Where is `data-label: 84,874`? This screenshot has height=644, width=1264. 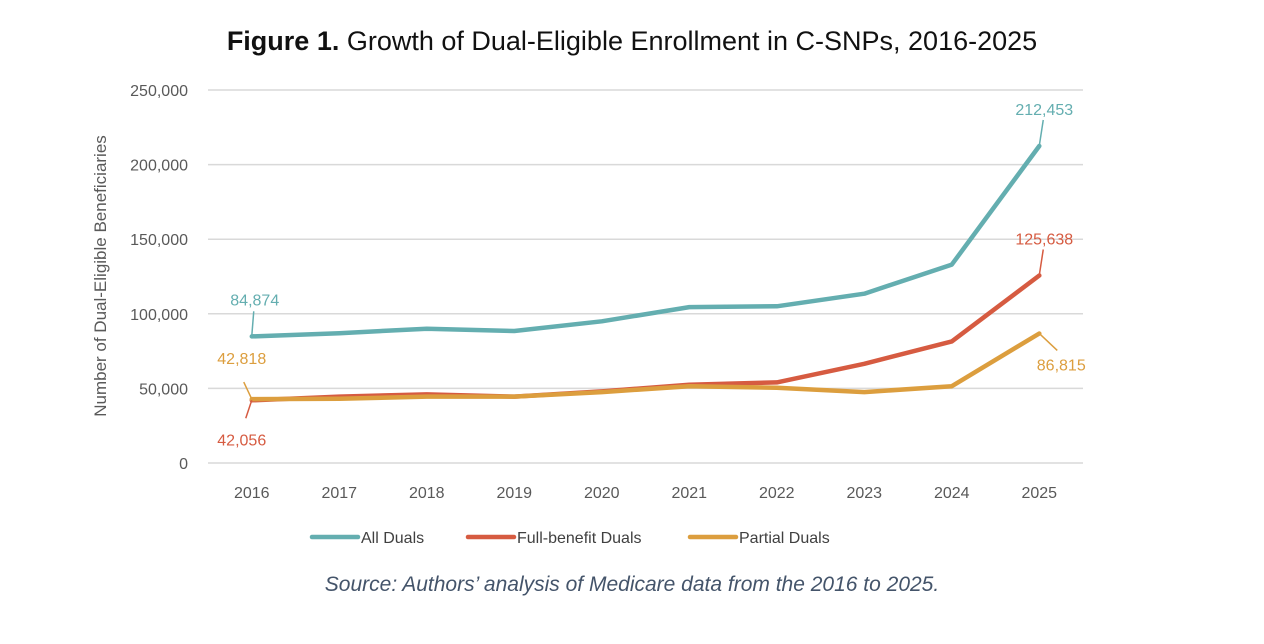
data-label: 84,874 is located at coordinates (254, 300).